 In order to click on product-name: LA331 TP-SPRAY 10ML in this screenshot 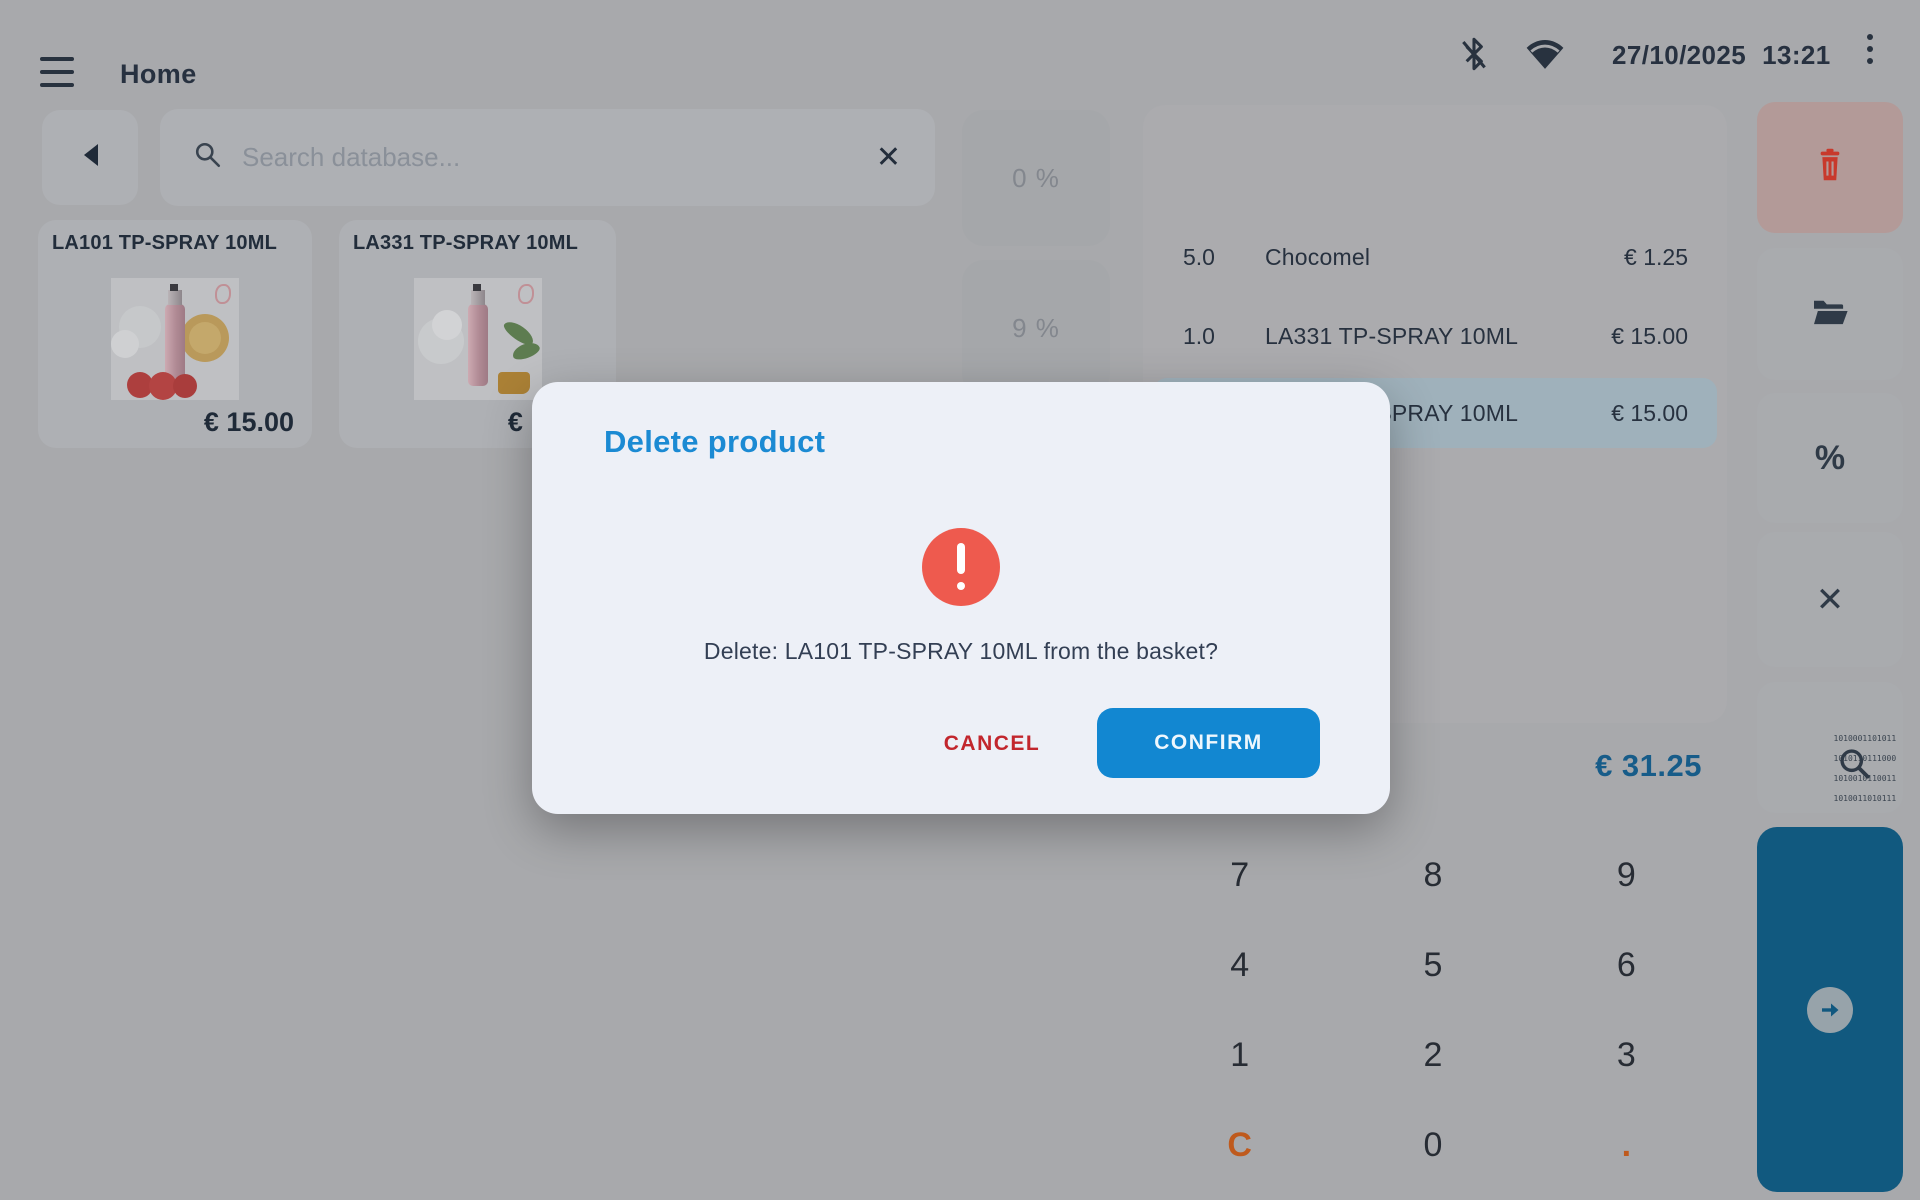, I will do `click(465, 243)`.